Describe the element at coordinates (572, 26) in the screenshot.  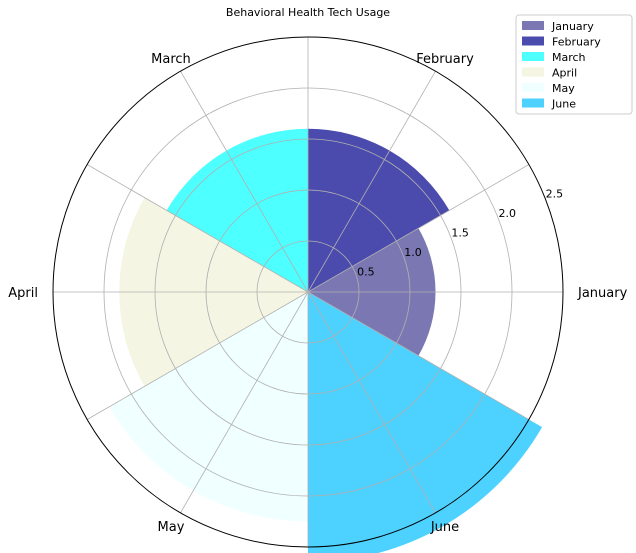
I see `legend-label-january: January` at that location.